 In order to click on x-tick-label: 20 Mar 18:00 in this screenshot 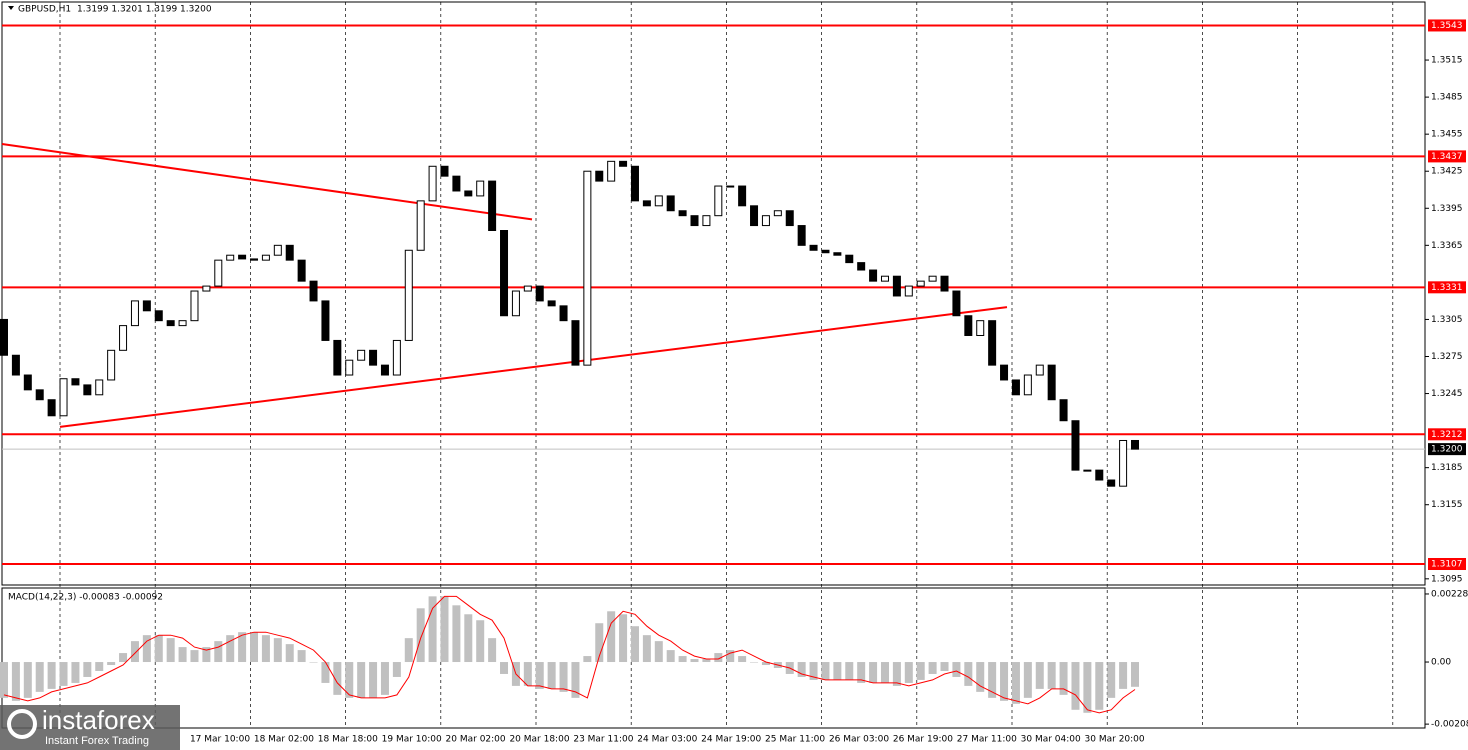, I will do `click(539, 740)`.